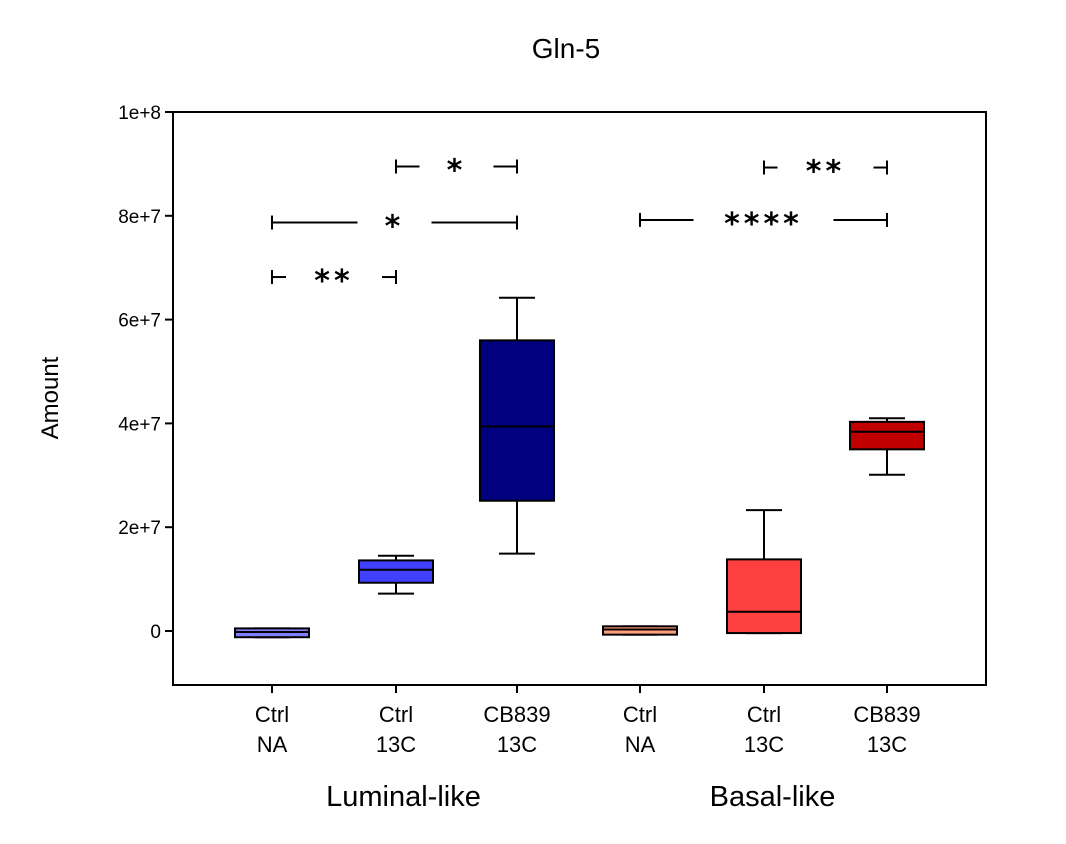  Describe the element at coordinates (566, 48) in the screenshot. I see `chart-title: Gln-5` at that location.